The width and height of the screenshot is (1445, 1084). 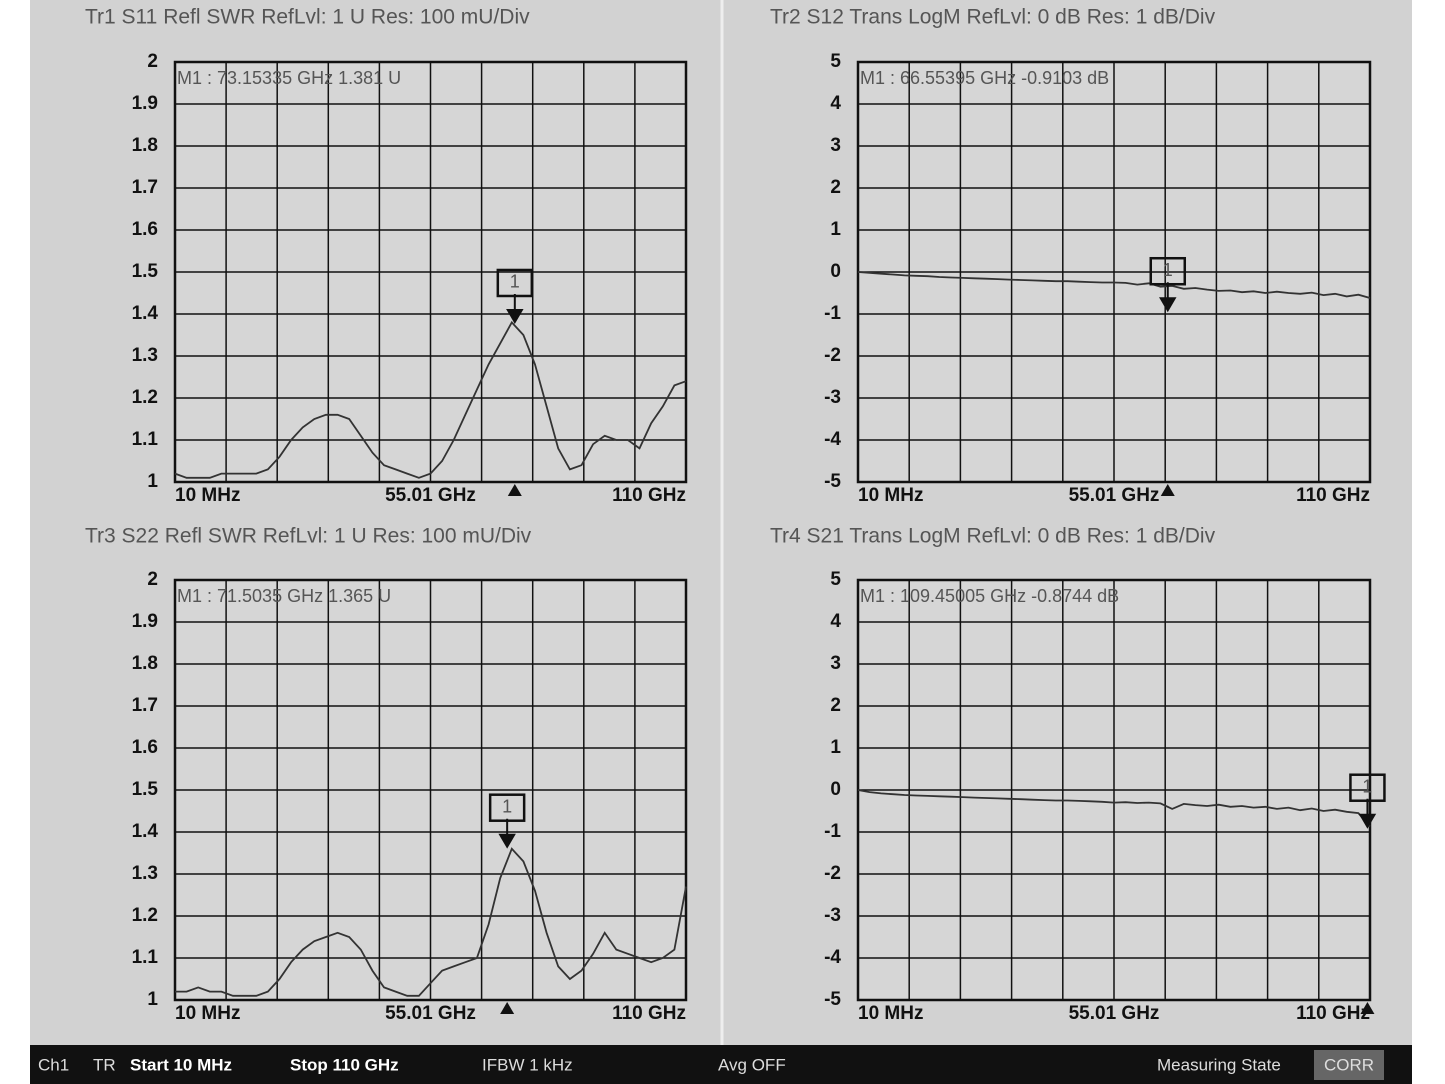 What do you see at coordinates (289, 78) in the screenshot?
I see `marker-readout: M1 : 73.15335 GHz 1.381 U` at bounding box center [289, 78].